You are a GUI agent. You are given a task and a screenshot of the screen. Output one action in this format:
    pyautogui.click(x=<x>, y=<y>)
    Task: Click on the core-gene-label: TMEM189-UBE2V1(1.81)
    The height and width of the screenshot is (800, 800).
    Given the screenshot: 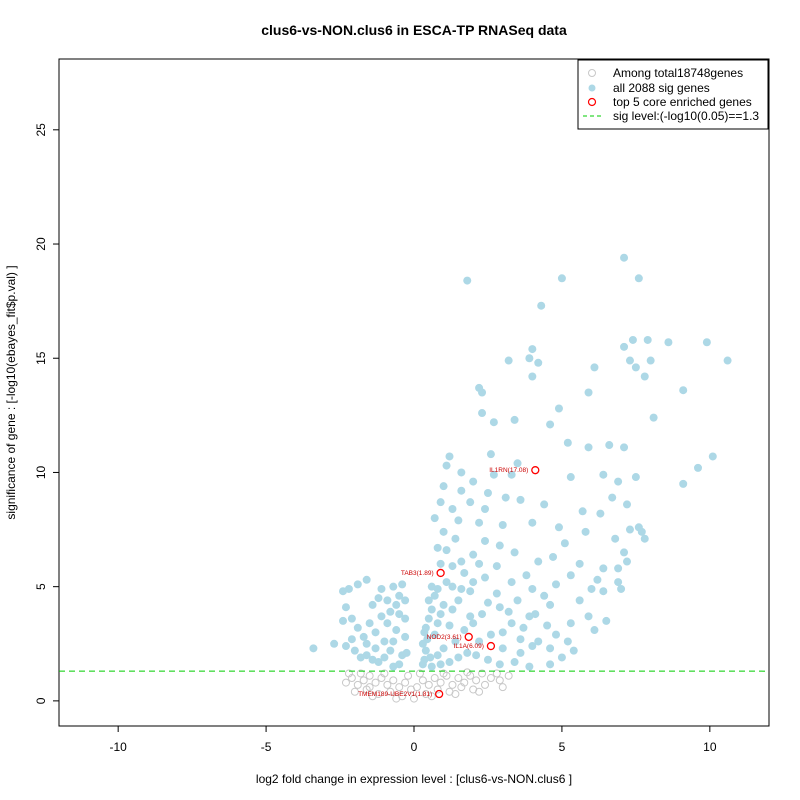 What is the action you would take?
    pyautogui.click(x=395, y=694)
    